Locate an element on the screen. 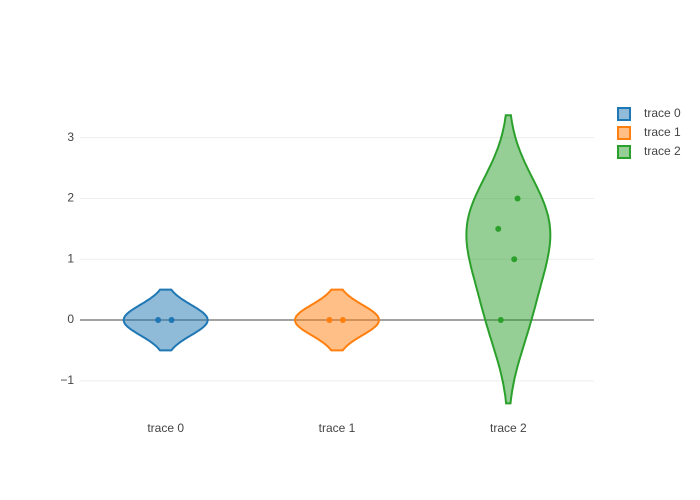  legend-label: trace 2 is located at coordinates (662, 151).